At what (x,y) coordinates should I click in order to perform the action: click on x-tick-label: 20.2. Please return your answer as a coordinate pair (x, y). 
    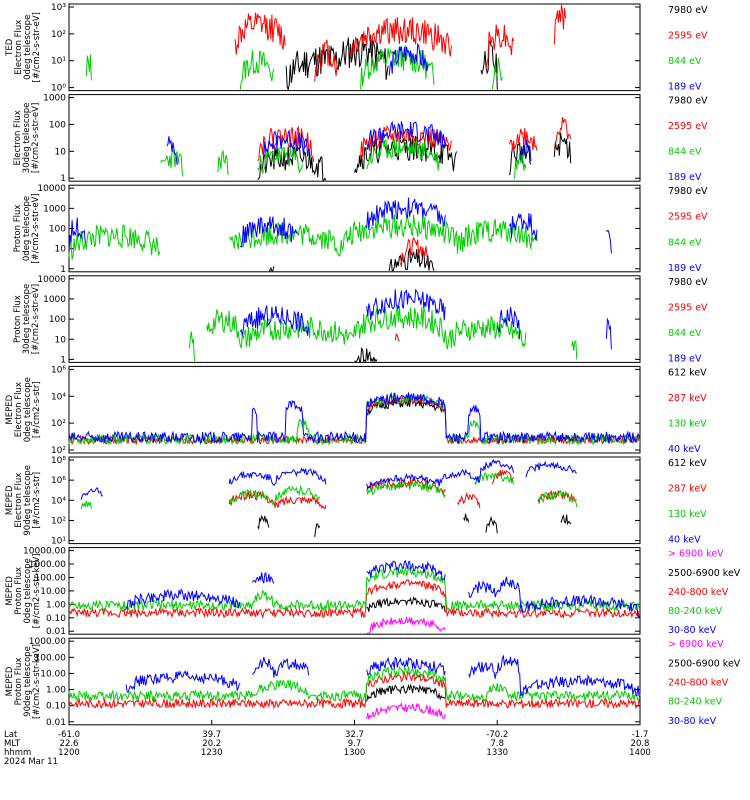
    Looking at the image, I should click on (211, 744).